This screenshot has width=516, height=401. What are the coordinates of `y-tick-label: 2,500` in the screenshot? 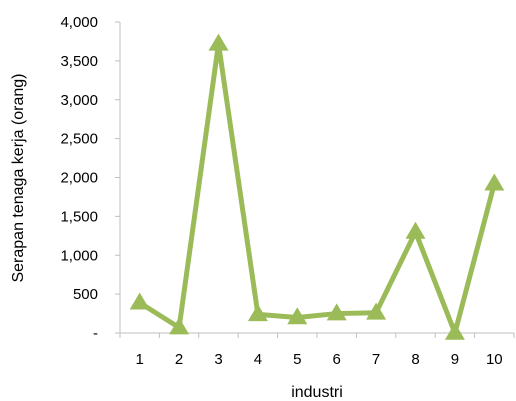 It's located at (79, 139).